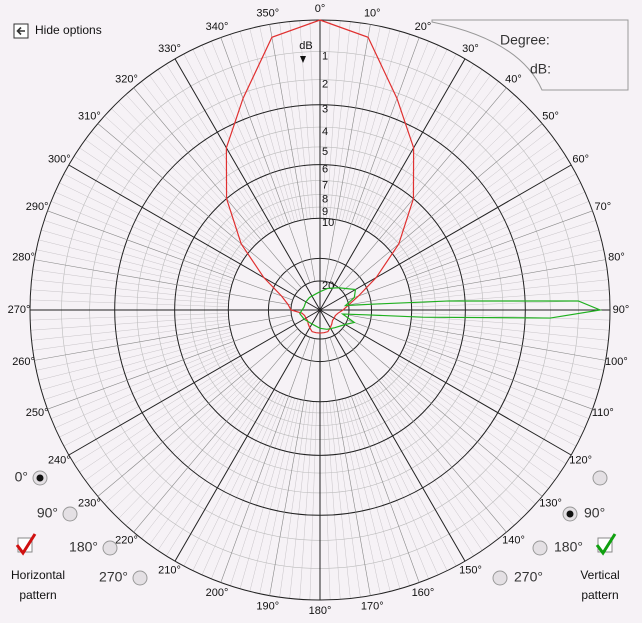 The height and width of the screenshot is (623, 642). I want to click on r-tick-label: 4, so click(325, 132).